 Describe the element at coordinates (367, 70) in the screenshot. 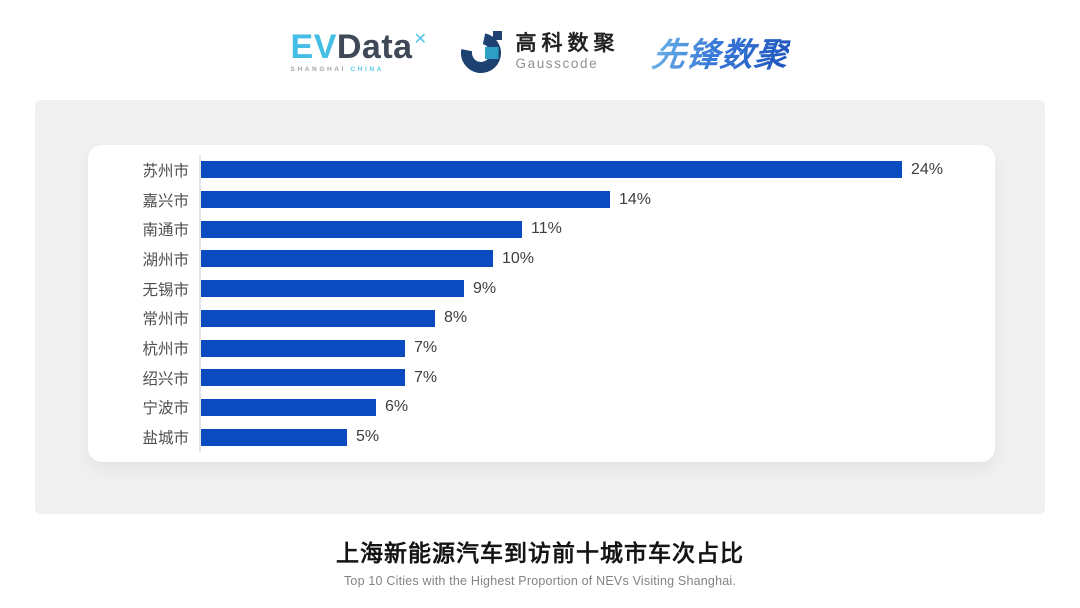

I see `evdata-china-text: CHINA` at that location.